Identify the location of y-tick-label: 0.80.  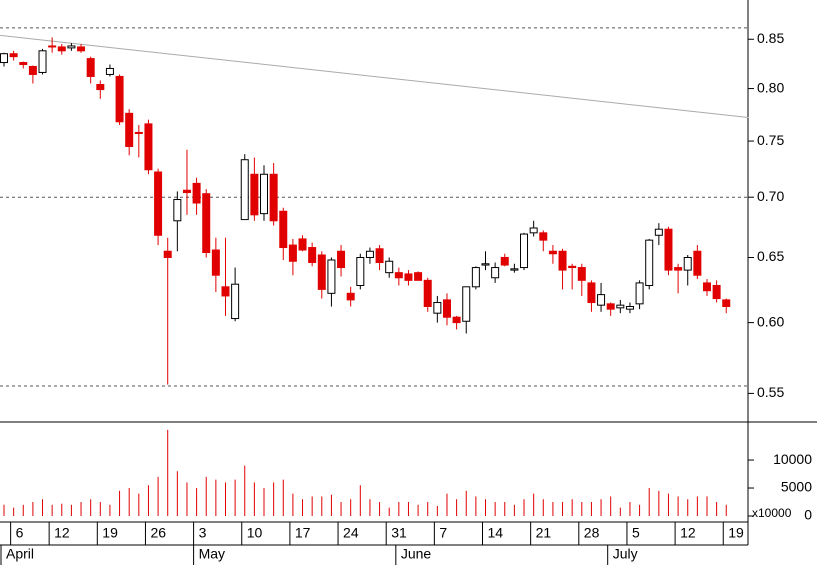
(770, 87).